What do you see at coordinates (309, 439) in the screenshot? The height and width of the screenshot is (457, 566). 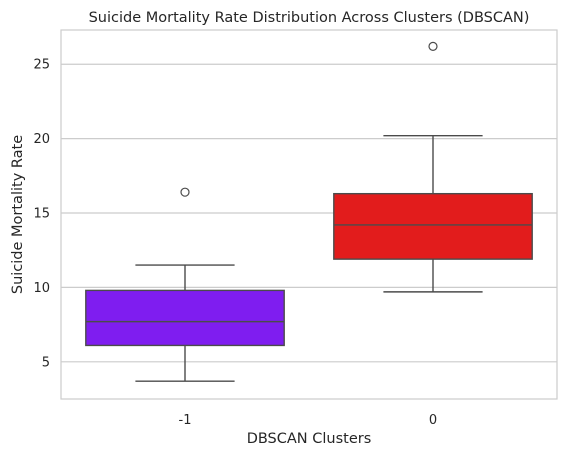 I see `x-axis-label: DBSCAN Clusters` at bounding box center [309, 439].